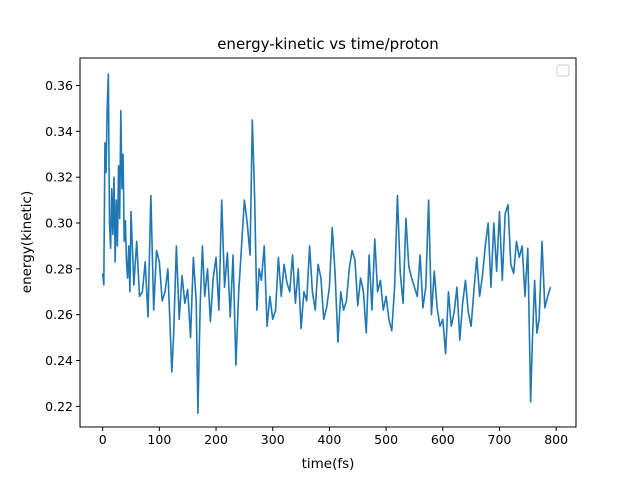 This screenshot has height=480, width=640. What do you see at coordinates (59, 314) in the screenshot?
I see `y-tick-label: 0.26` at bounding box center [59, 314].